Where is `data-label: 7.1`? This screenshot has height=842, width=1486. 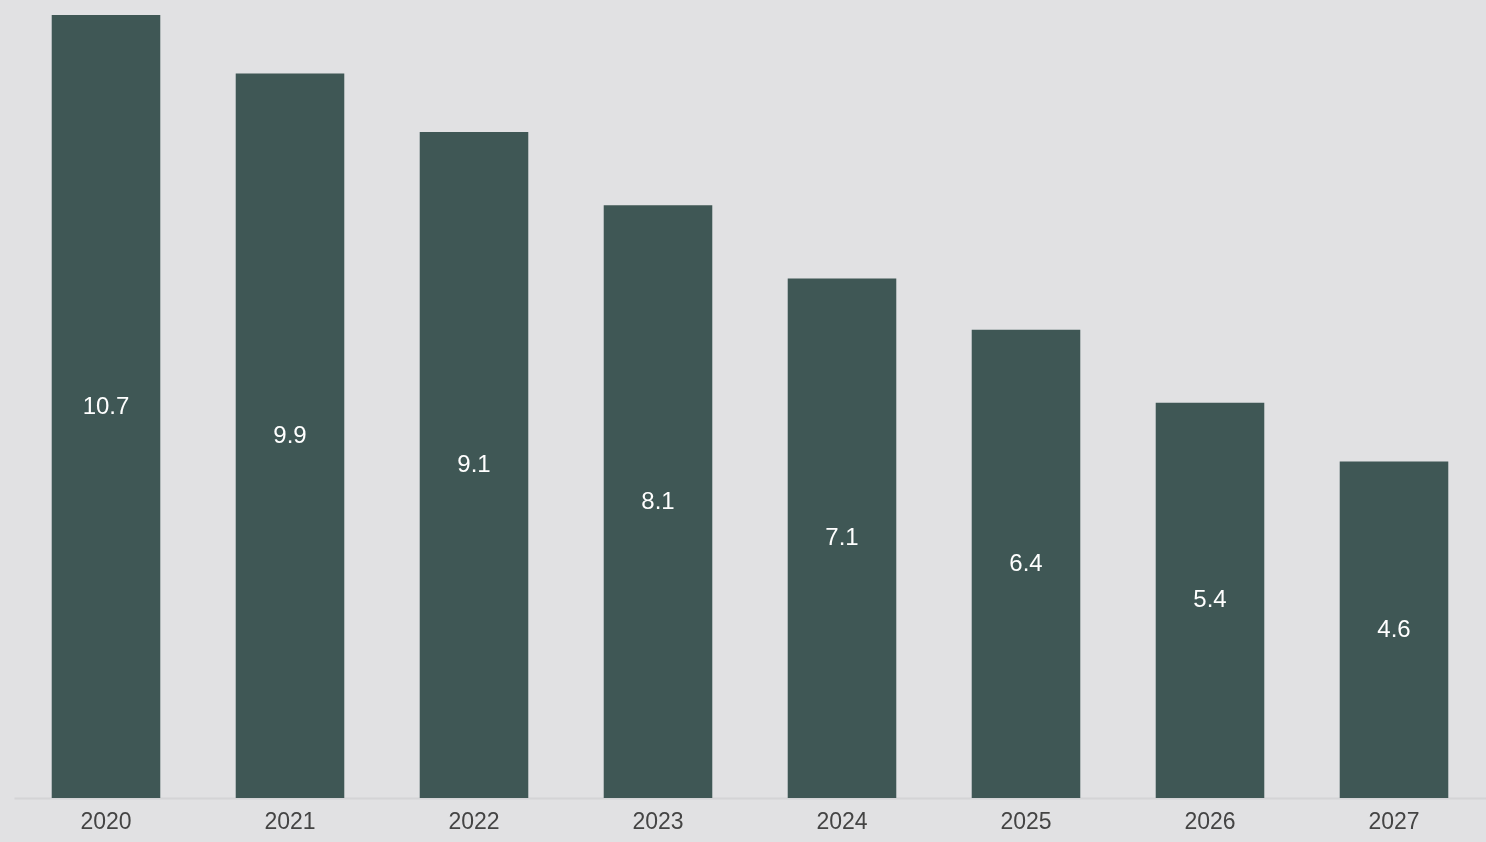 data-label: 7.1 is located at coordinates (842, 537).